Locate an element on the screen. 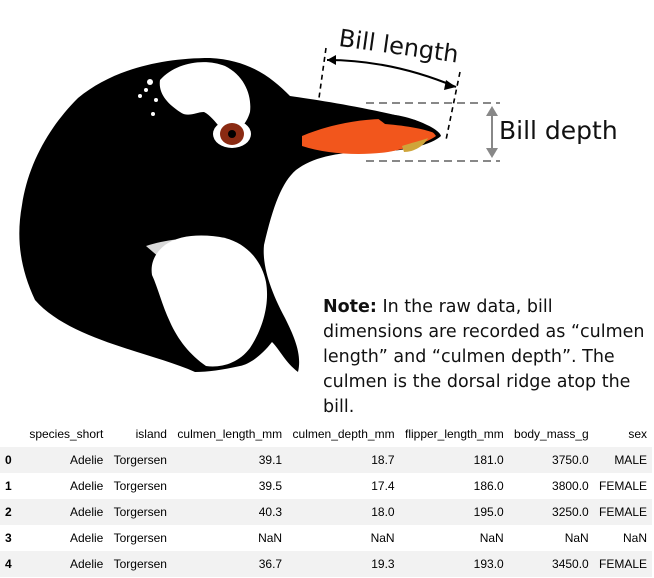  column-header-index is located at coordinates (12, 434).